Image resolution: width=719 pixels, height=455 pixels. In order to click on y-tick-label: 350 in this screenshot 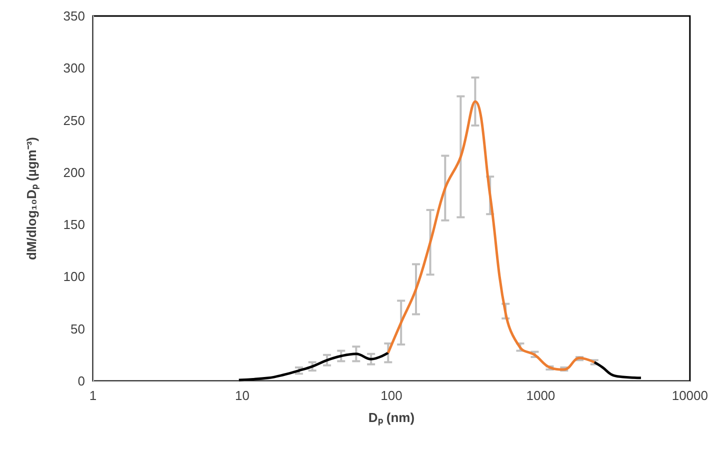, I will do `click(74, 16)`.